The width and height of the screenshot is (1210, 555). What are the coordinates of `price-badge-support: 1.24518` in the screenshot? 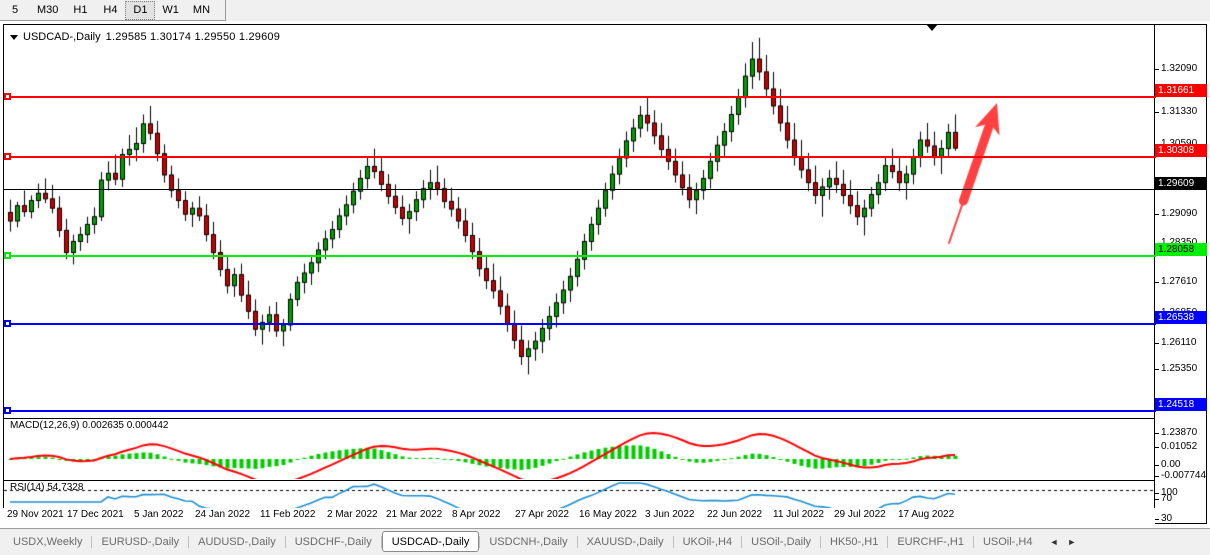 It's located at (1181, 404).